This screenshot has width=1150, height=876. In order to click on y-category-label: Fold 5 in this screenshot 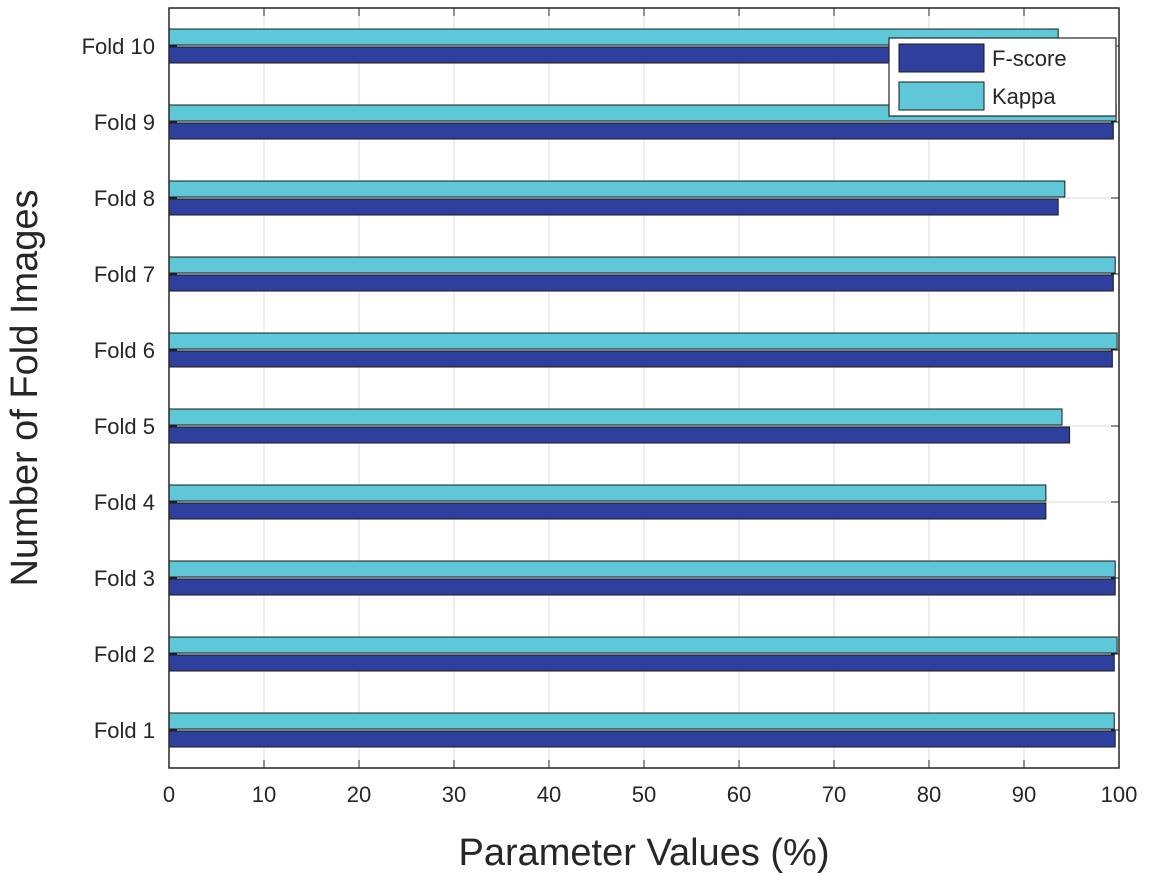, I will do `click(124, 426)`.